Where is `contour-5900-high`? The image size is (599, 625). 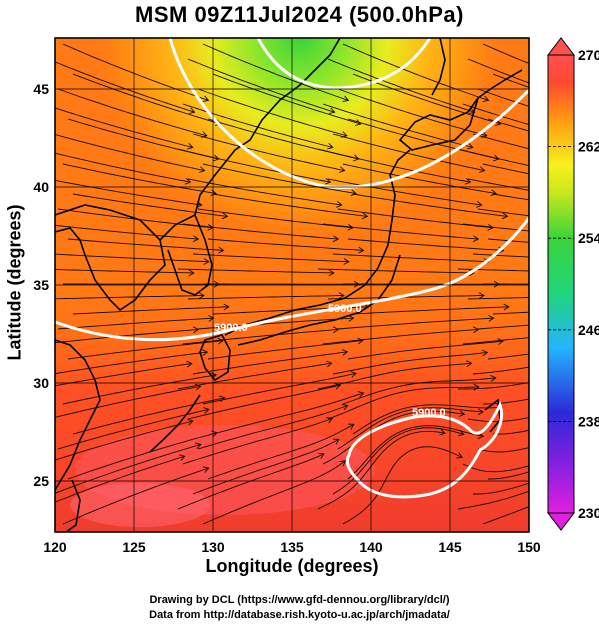
contour-5900-high is located at coordinates (424, 450).